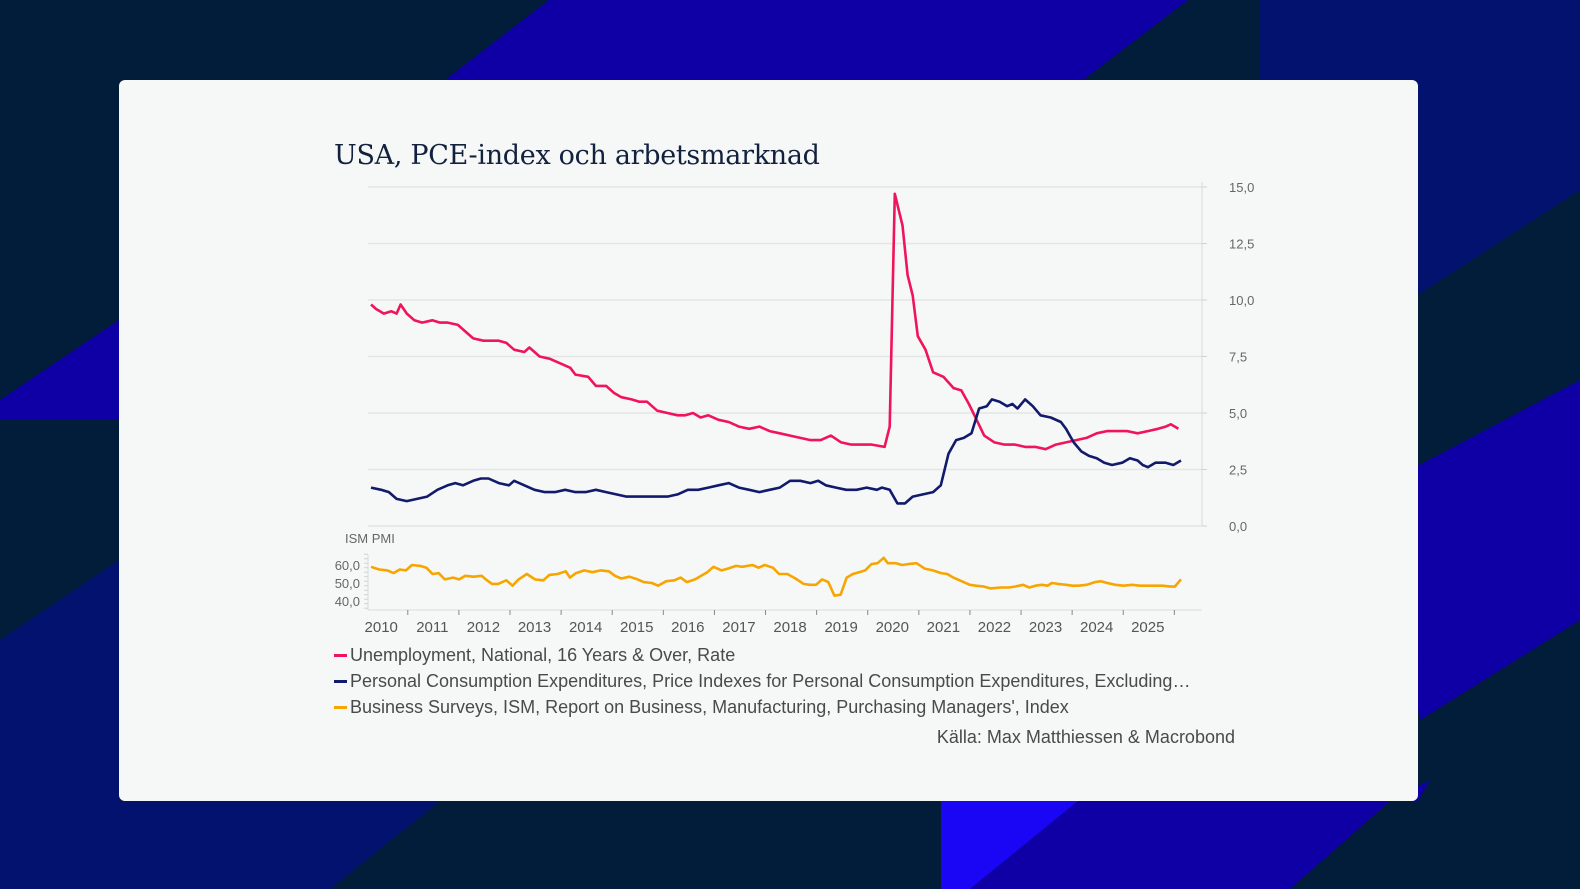 The height and width of the screenshot is (889, 1580). Describe the element at coordinates (1238, 526) in the screenshot. I see `y-tick-label: 0,0` at that location.